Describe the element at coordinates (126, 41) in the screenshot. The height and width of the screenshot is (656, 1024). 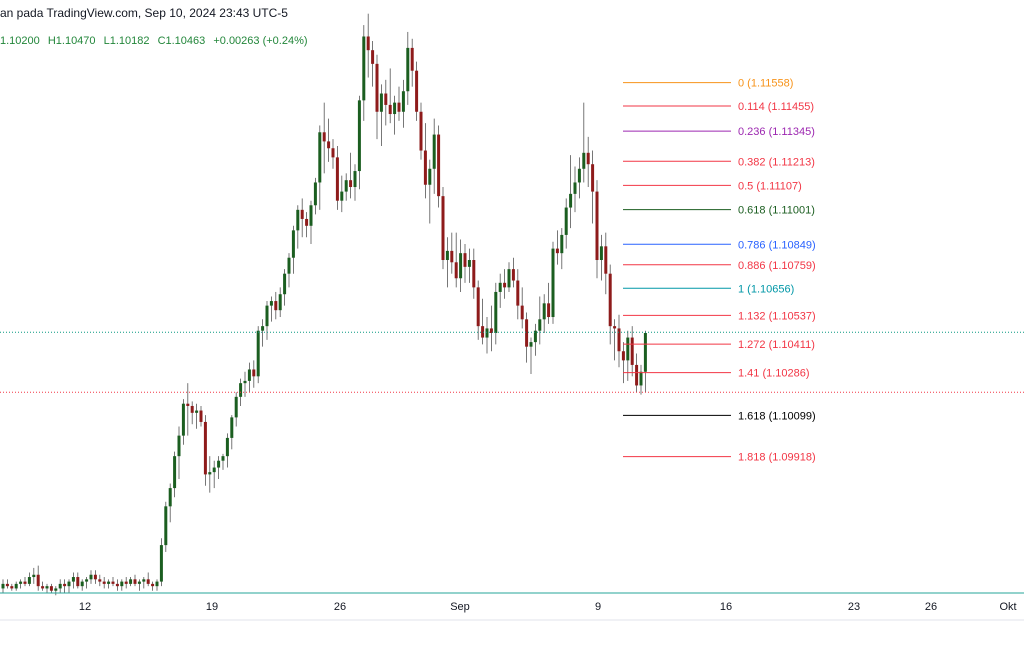
I see `ohlc-low: L1.10182` at that location.